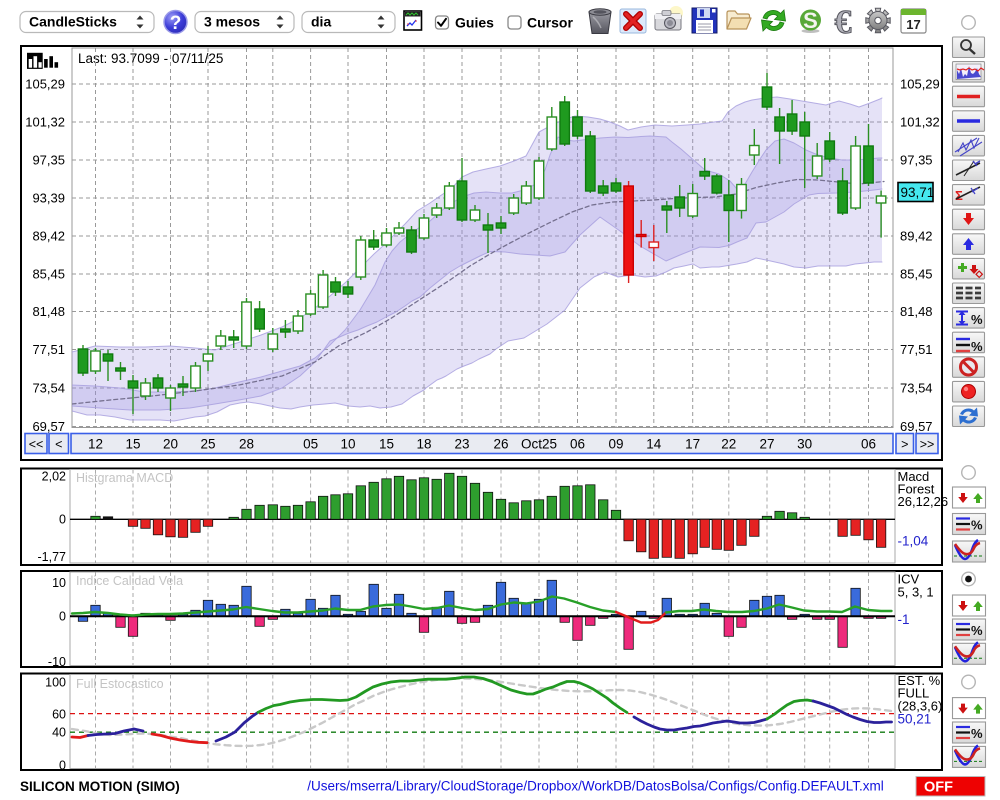 The image size is (1000, 800). What do you see at coordinates (150, 58) in the screenshot?
I see `svg-text: Last: 93.7099 - 07/11/25` at bounding box center [150, 58].